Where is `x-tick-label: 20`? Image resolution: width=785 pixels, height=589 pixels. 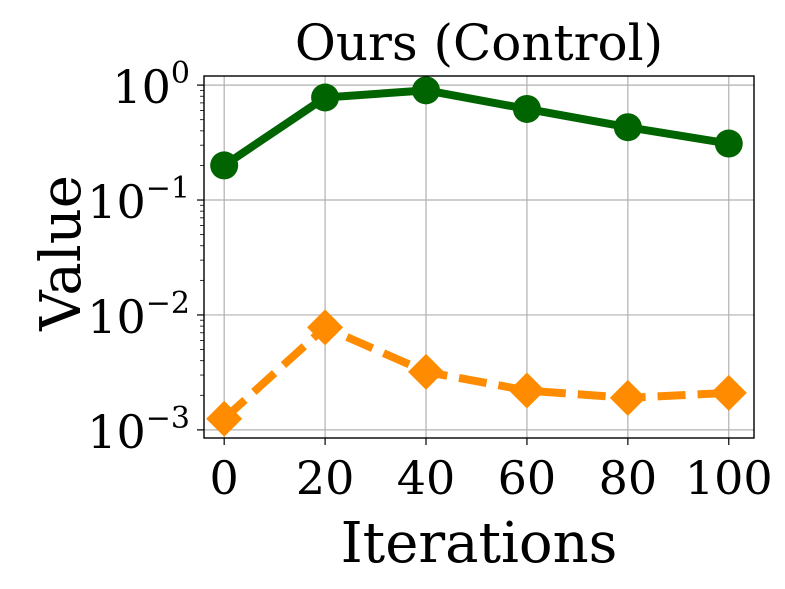 x-tick-label: 20 is located at coordinates (325, 478).